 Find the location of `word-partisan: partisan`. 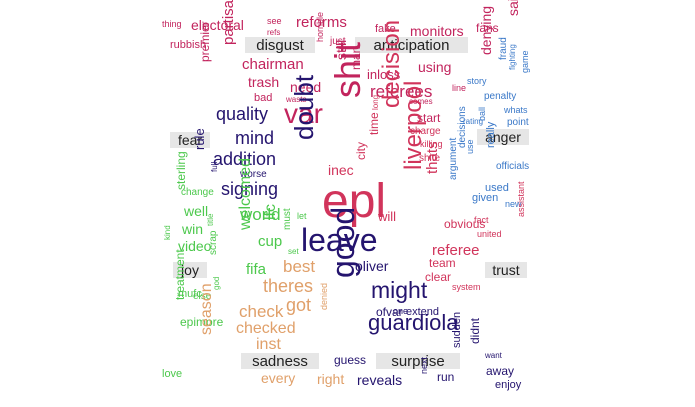

word-partisan: partisan is located at coordinates (228, 22).